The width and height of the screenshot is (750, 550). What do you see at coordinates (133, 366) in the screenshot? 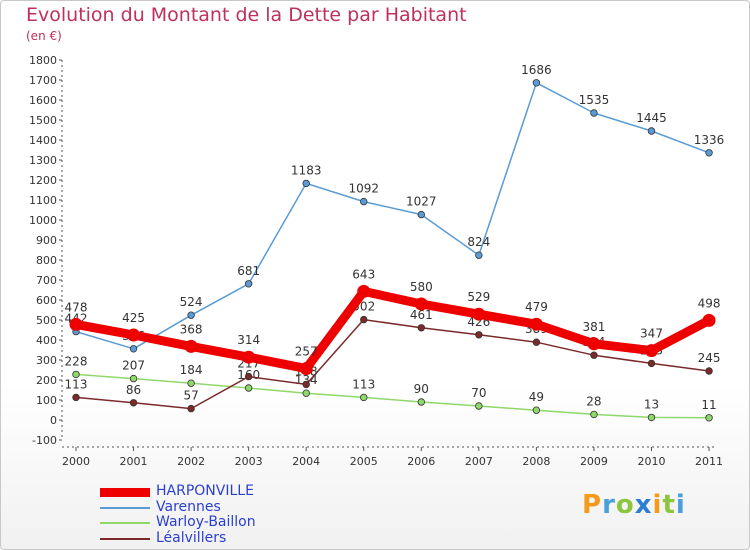
I see `data-label-warloy-baillon: 207` at bounding box center [133, 366].